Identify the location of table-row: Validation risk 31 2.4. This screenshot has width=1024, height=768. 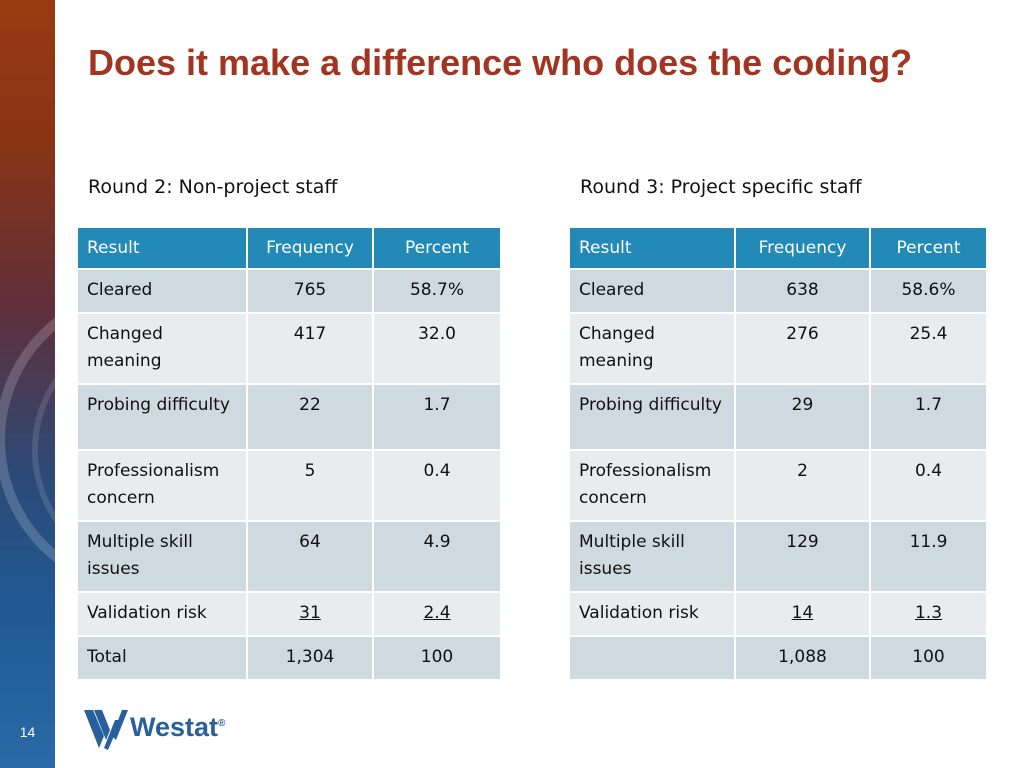
(289, 614).